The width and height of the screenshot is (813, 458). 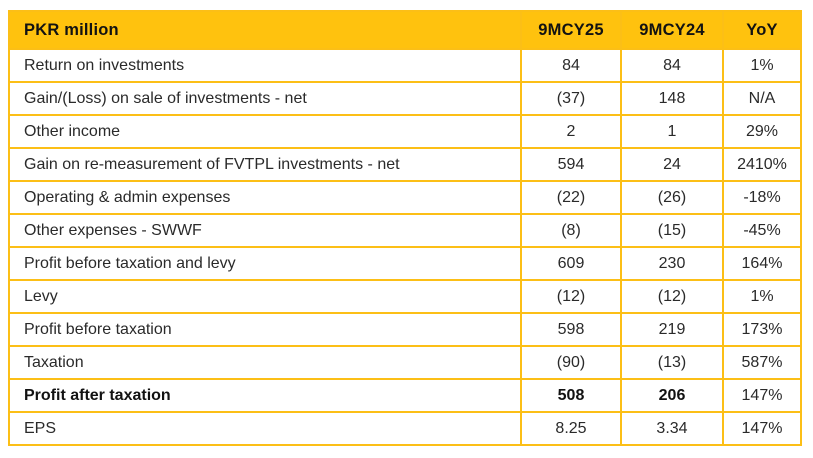 What do you see at coordinates (265, 131) in the screenshot?
I see `row-label: Other income` at bounding box center [265, 131].